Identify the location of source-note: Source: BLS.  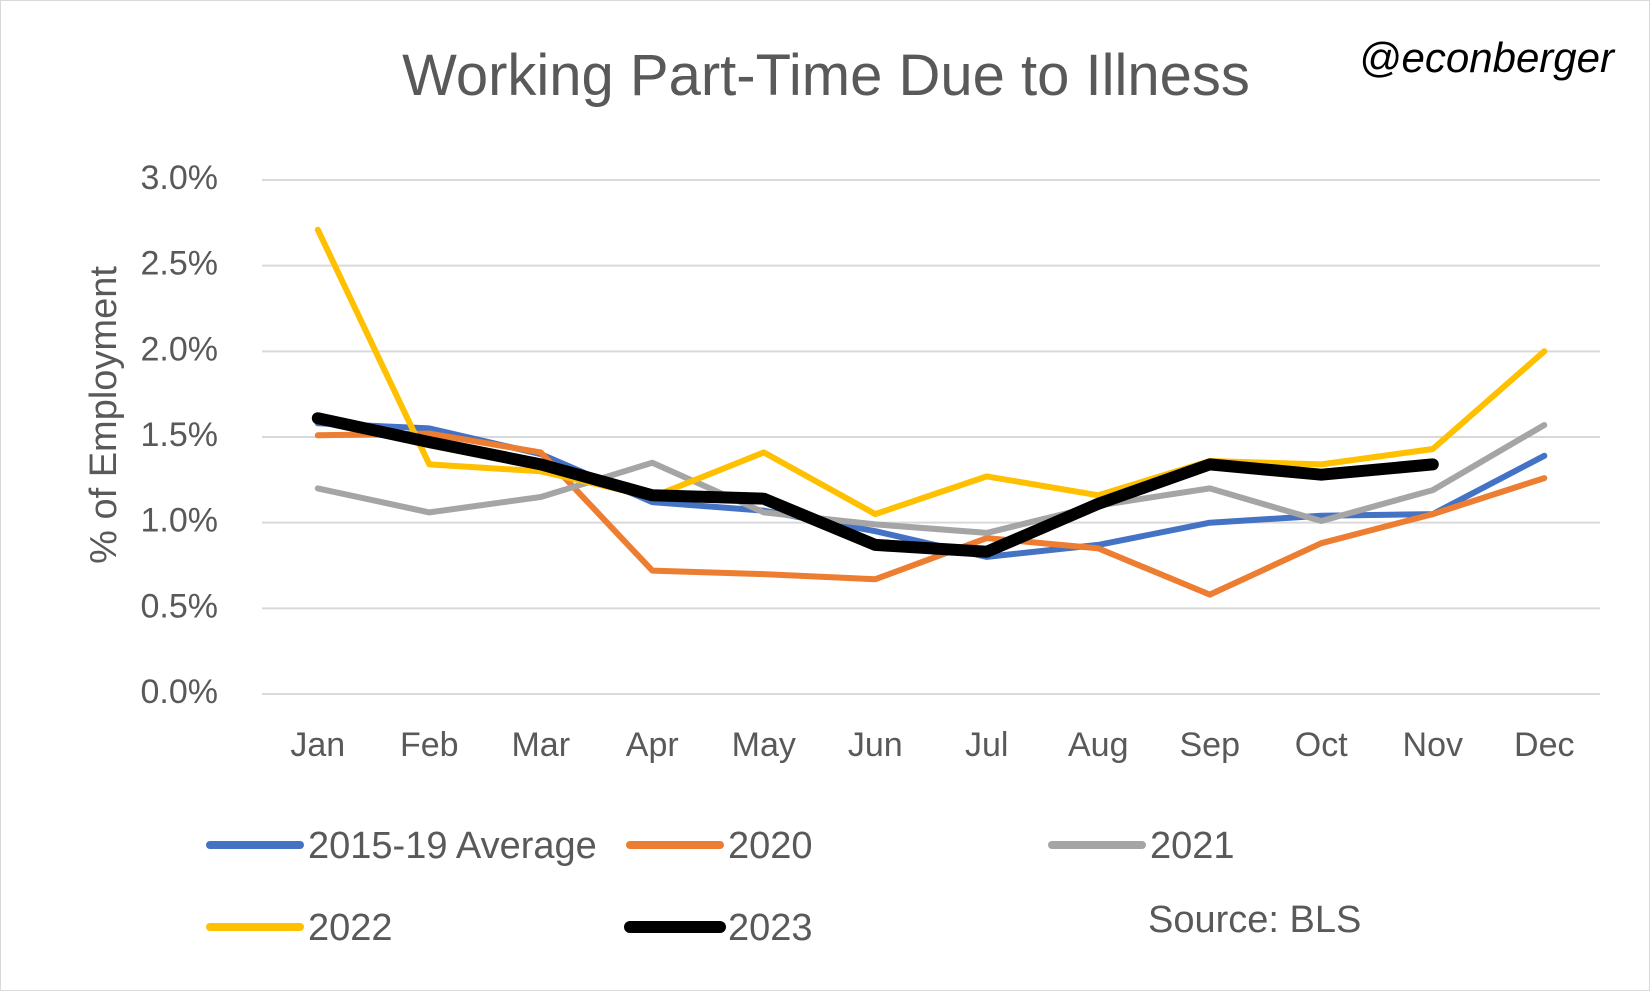
(1254, 920).